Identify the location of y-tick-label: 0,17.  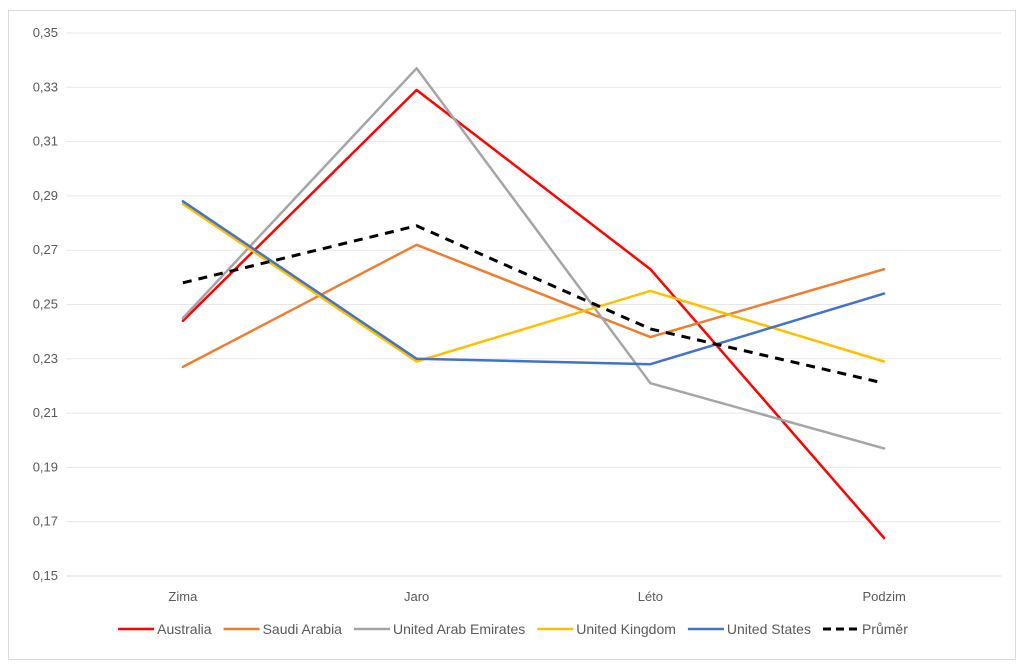
(45, 521).